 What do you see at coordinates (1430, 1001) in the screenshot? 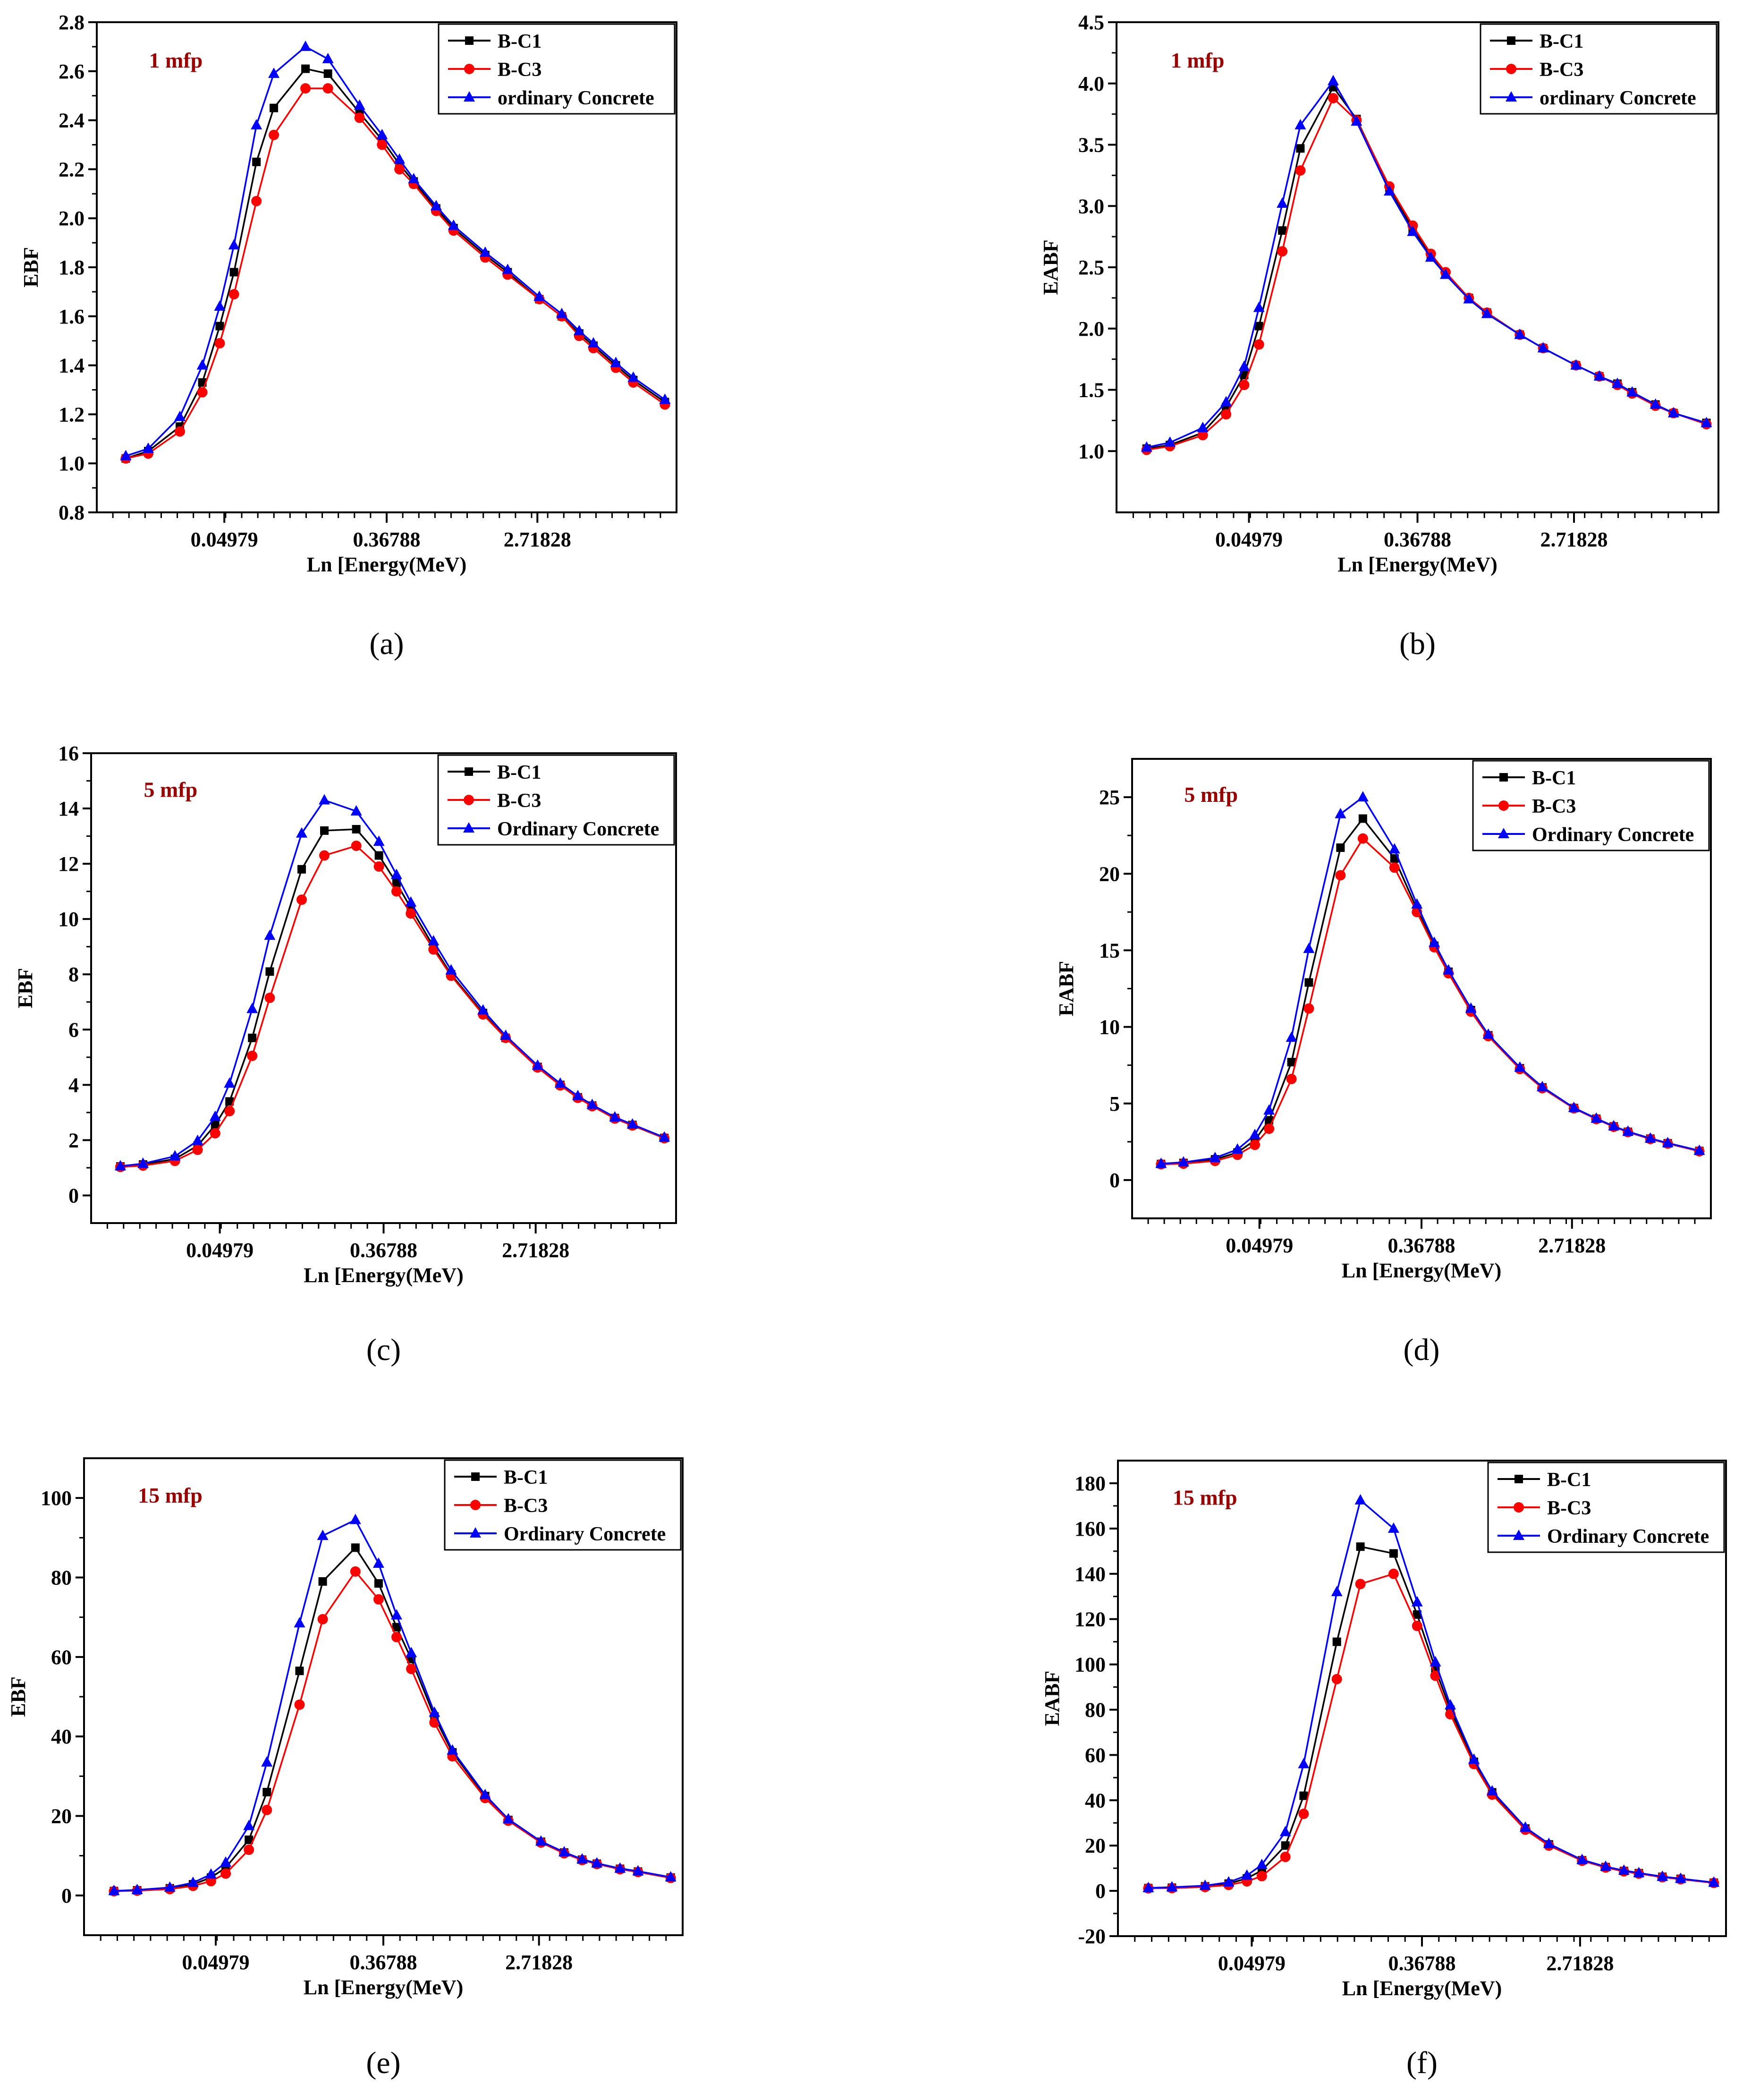
I see `series-line-b-c3` at bounding box center [1430, 1001].